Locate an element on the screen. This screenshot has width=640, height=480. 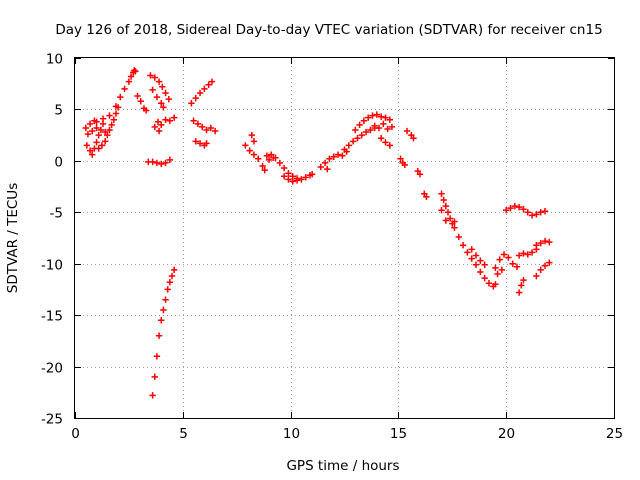
y-tick-label: -15 is located at coordinates (52, 317).